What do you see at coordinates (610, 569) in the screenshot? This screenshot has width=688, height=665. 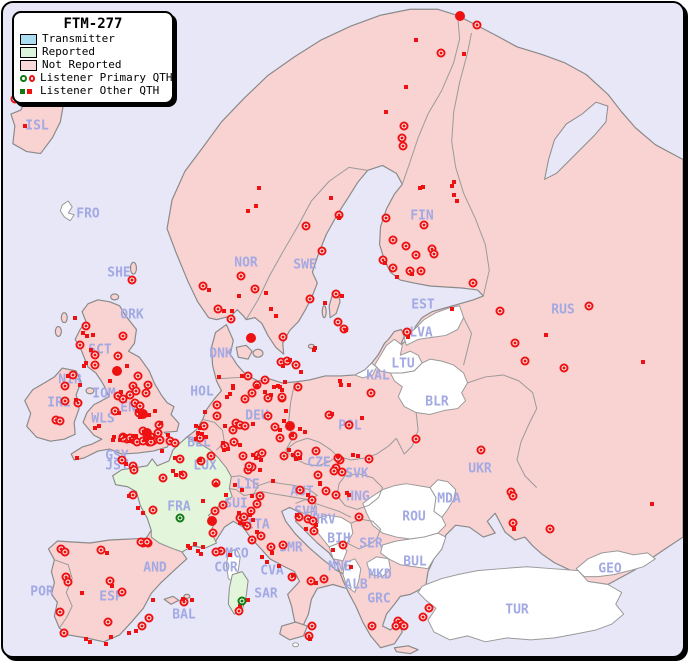 I see `country-label-geo: GEO` at bounding box center [610, 569].